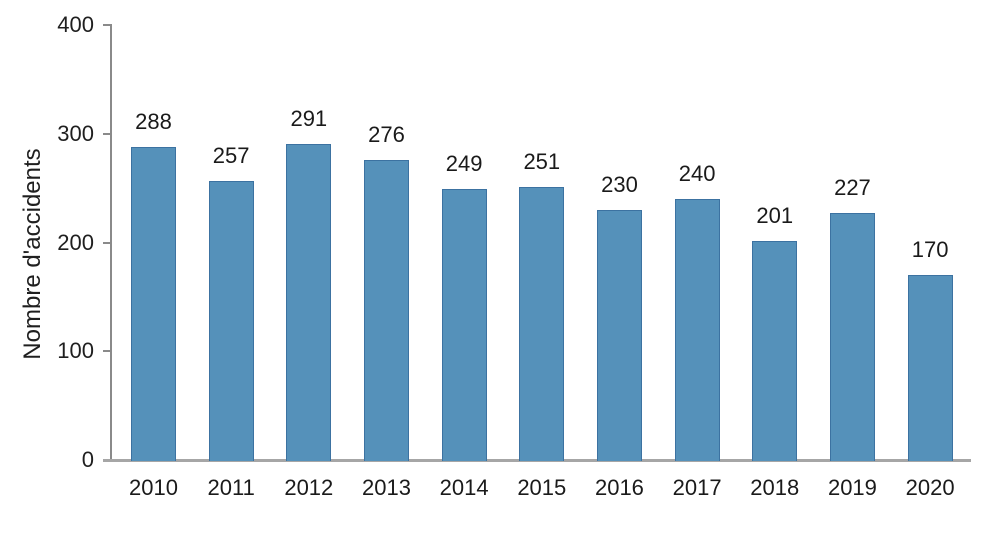 The width and height of the screenshot is (1000, 554). I want to click on bar-value-label: 249, so click(464, 164).